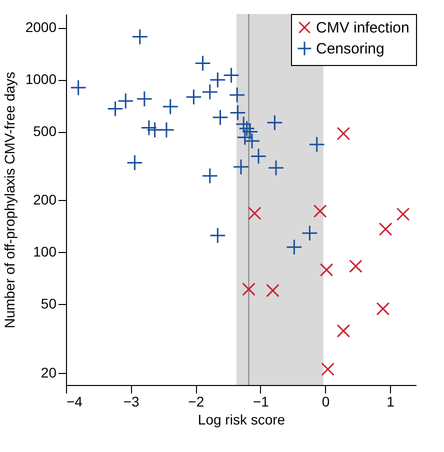 The height and width of the screenshot is (452, 444). I want to click on y-tick-label: 100, so click(45, 252).